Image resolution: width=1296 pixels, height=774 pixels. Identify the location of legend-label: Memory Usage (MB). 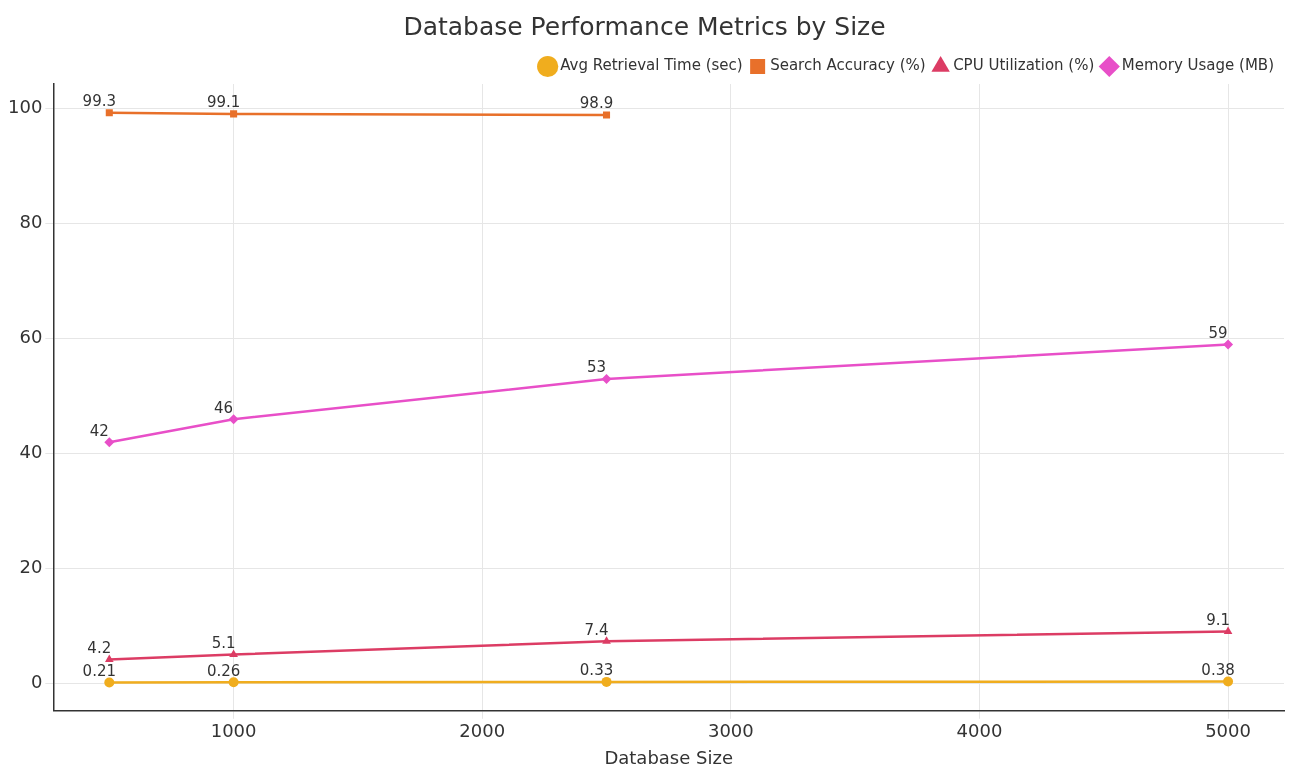
(1198, 65).